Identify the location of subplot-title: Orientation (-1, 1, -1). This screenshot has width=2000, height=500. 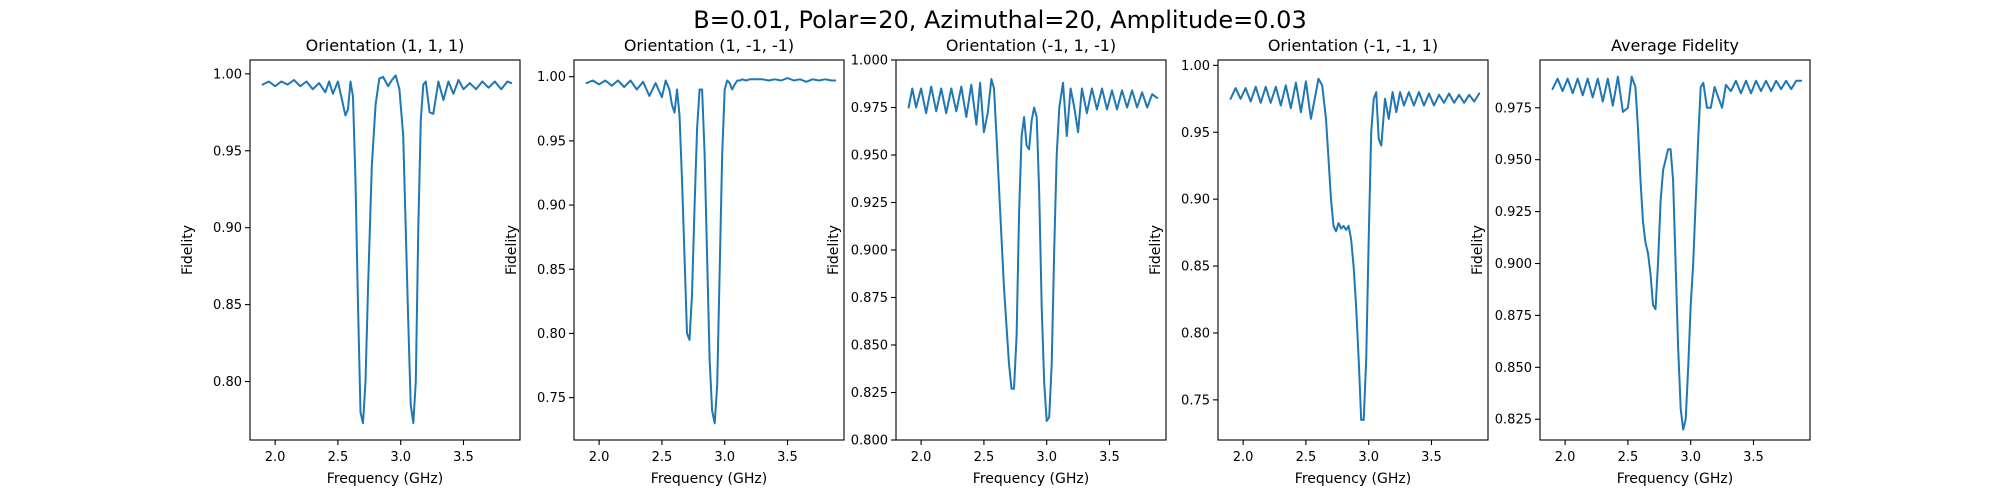
(1031, 45).